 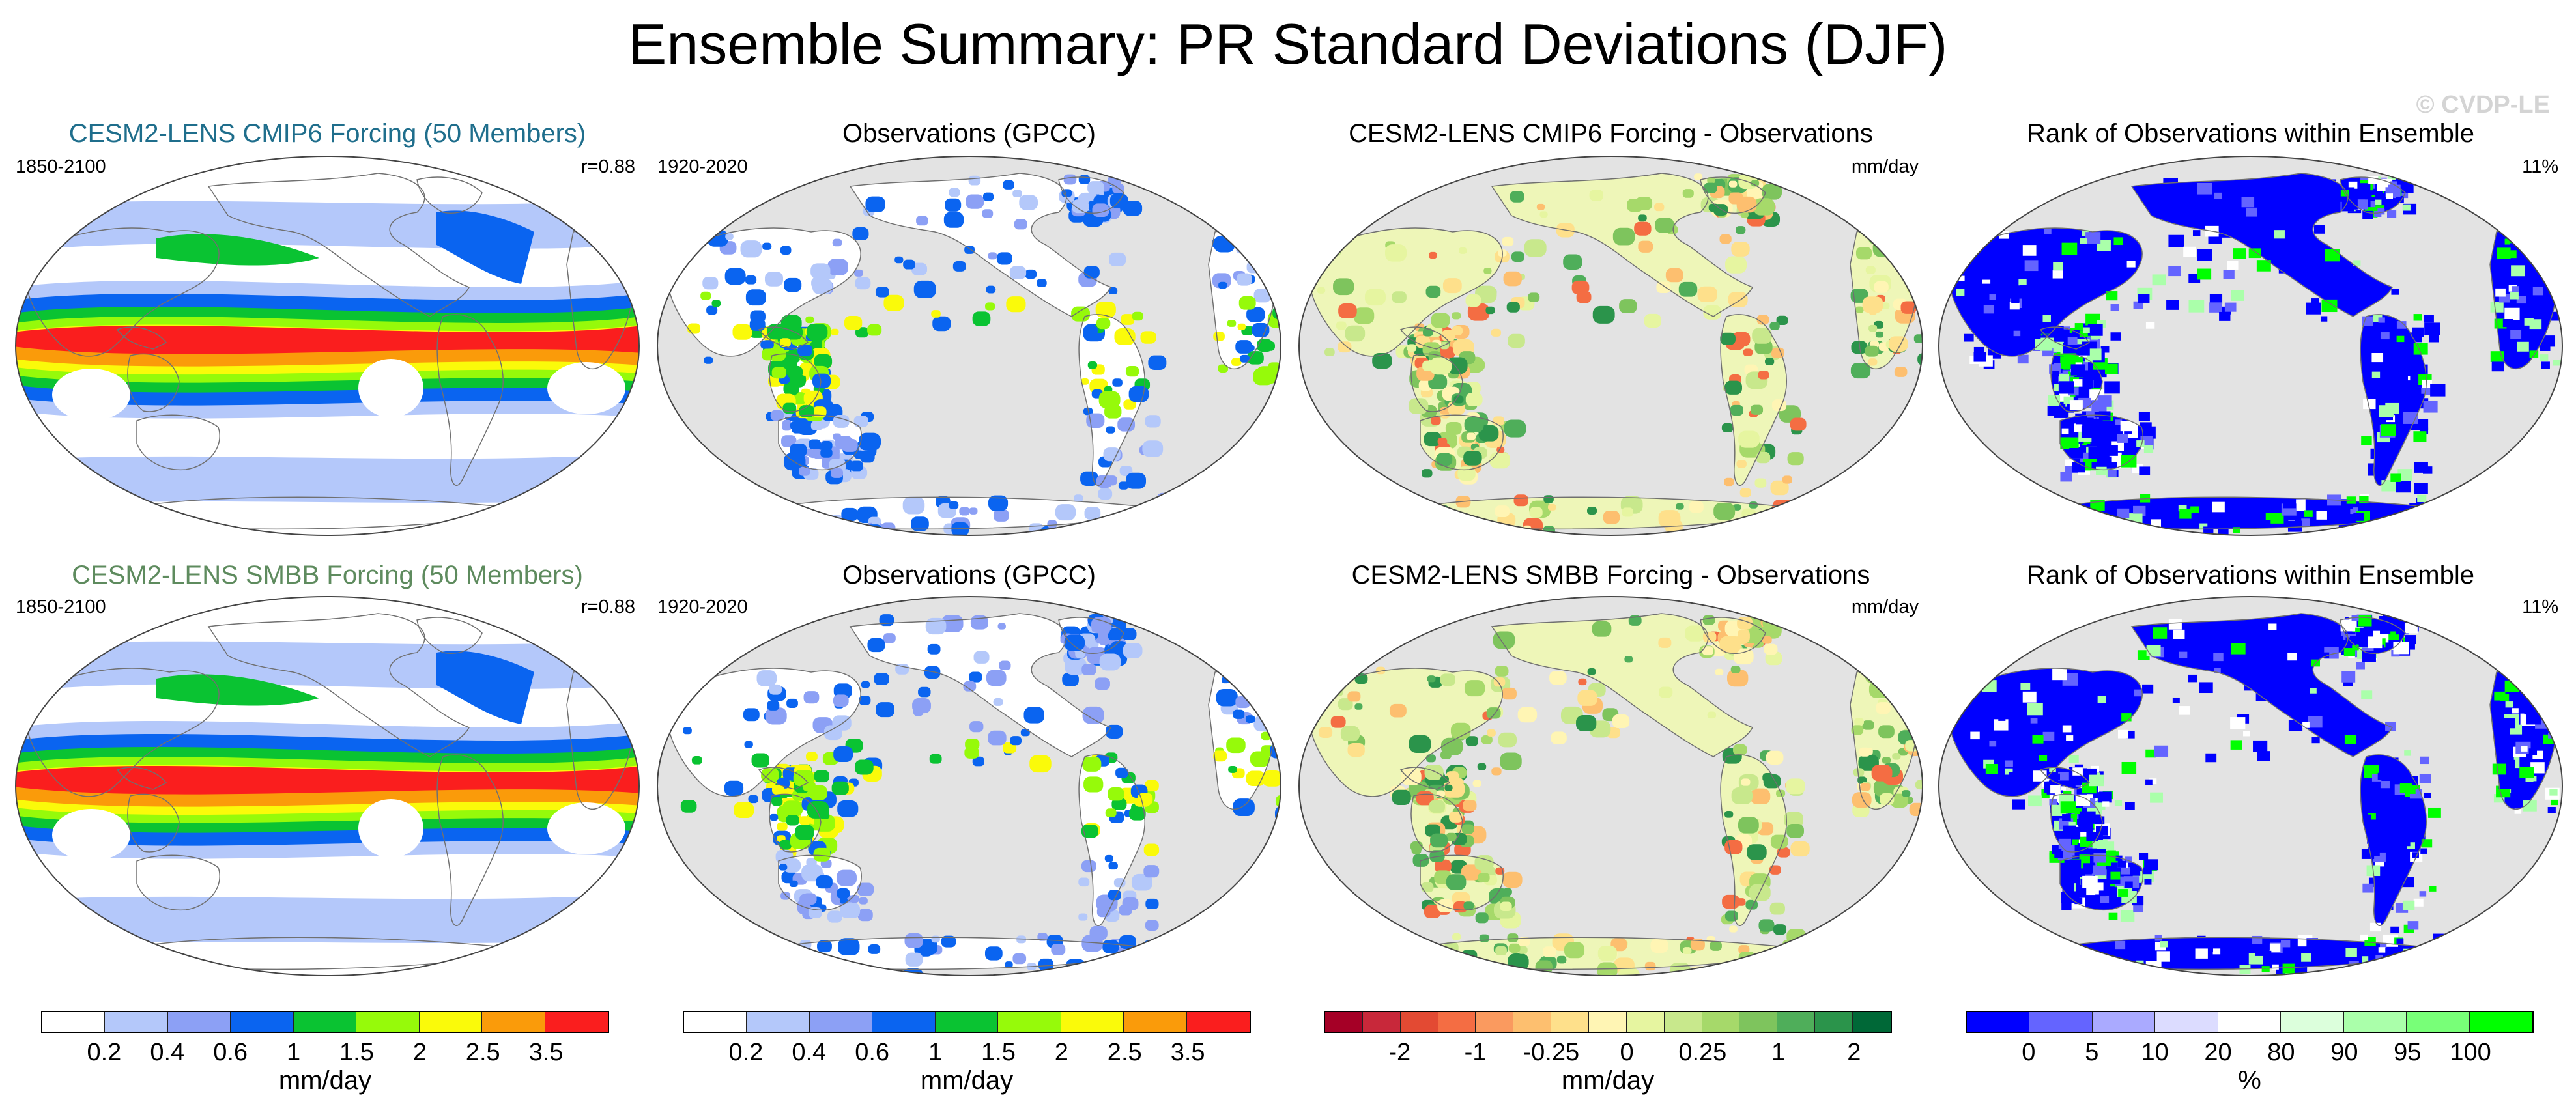 I want to click on panel-title: CESM2-LENS CMIP6 Forcing (50 Members), so click(x=327, y=133).